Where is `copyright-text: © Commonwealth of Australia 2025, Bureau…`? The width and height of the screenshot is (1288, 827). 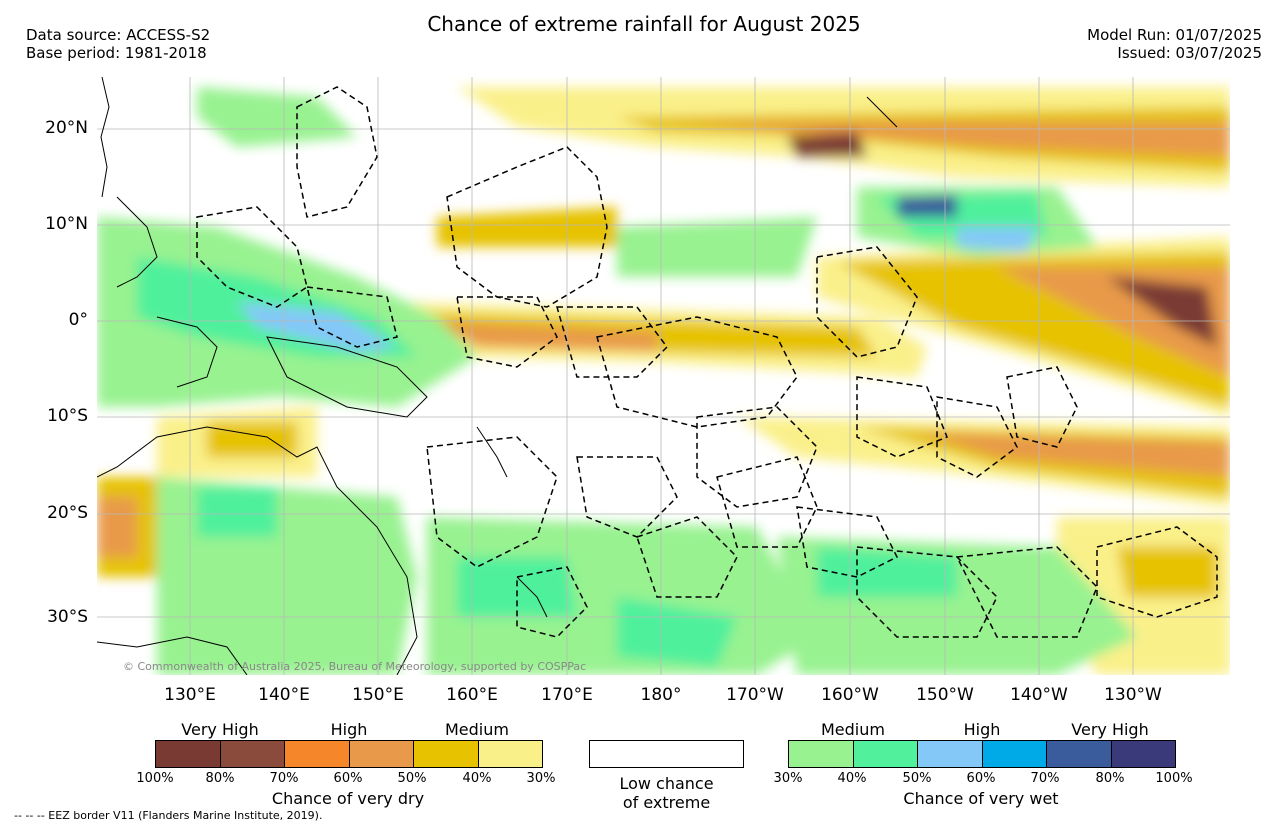
copyright-text: © Commonwealth of Australia 2025, Bureau… is located at coordinates (355, 666).